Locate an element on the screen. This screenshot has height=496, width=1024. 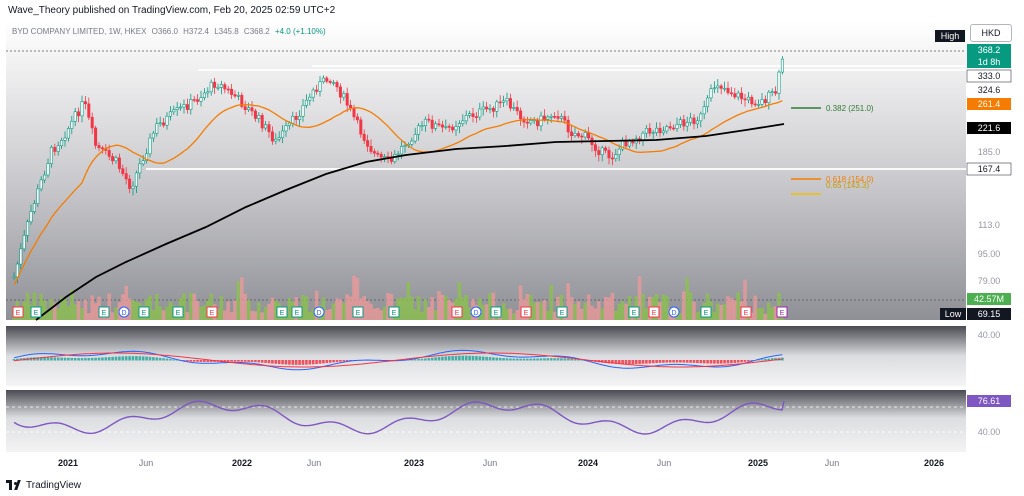
axis-last-price: 368.2 is located at coordinates (989, 50).